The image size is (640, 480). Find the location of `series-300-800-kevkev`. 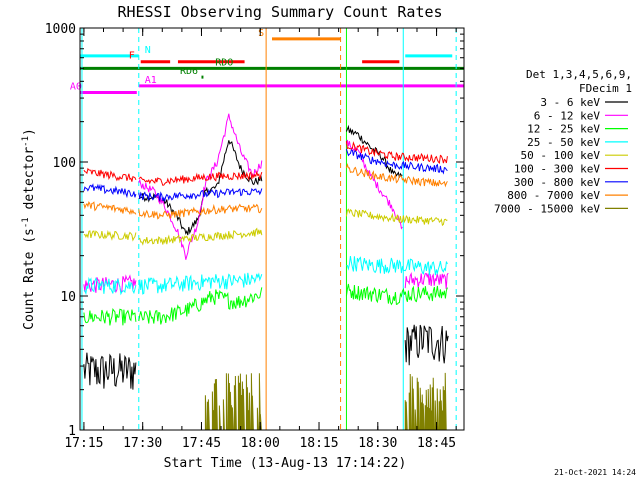

series-300-800-kevkev is located at coordinates (265, 175).